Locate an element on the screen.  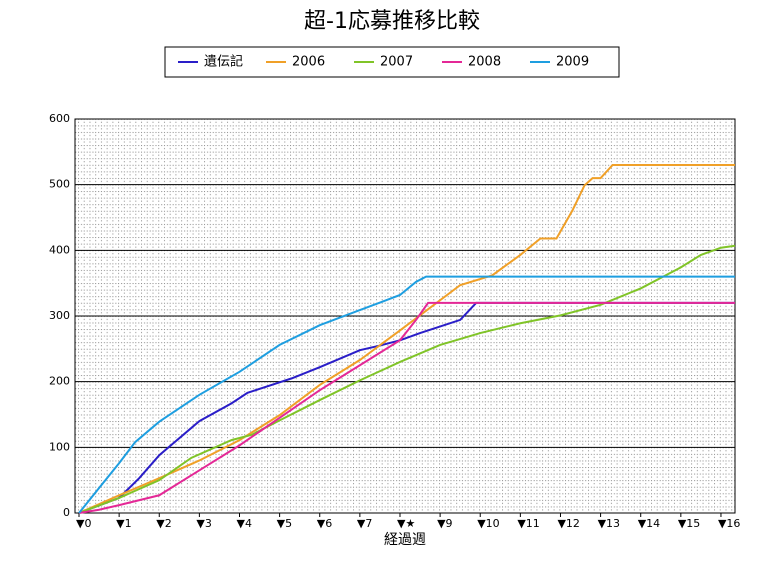
x-tick-label: ▼1 is located at coordinates (123, 523).